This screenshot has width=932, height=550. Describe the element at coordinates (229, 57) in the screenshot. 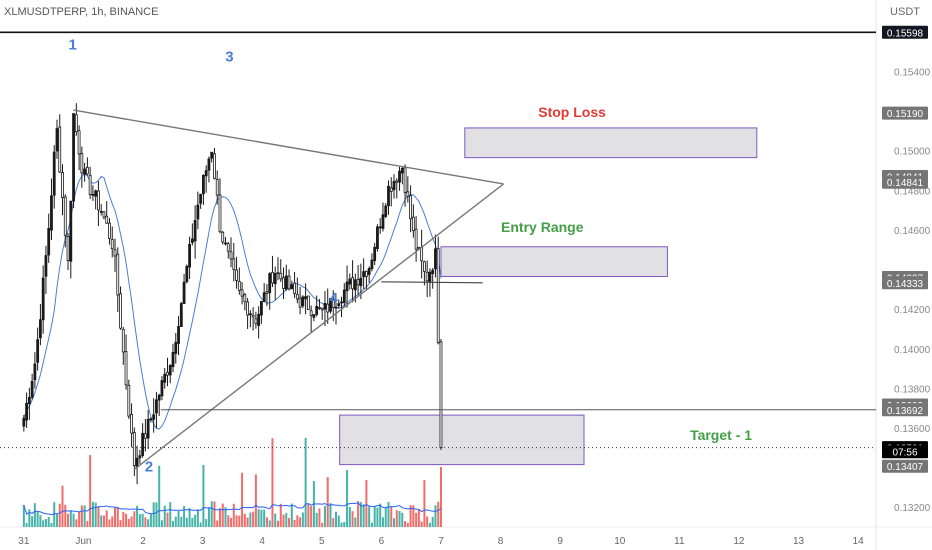

I see `wave-label: 3` at that location.